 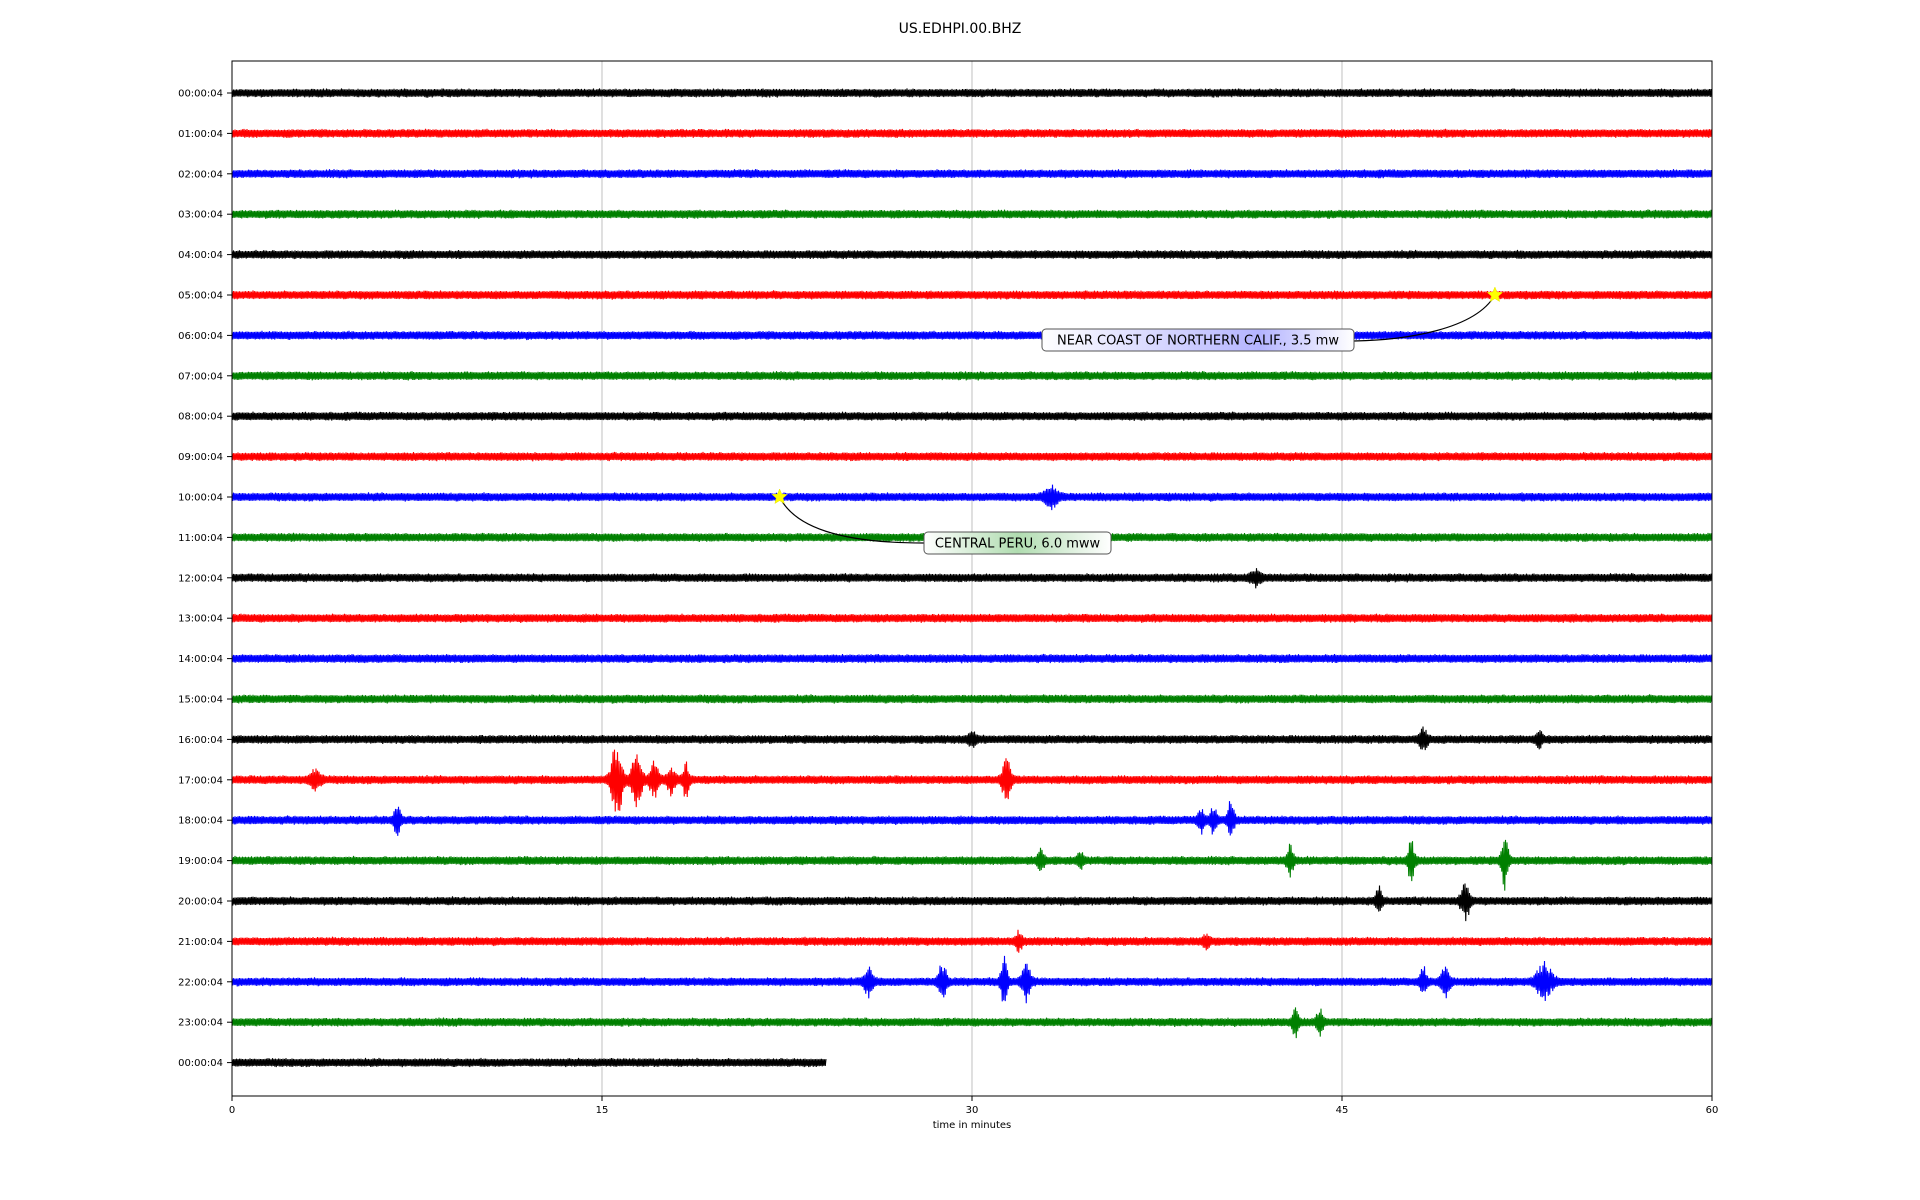 What do you see at coordinates (602, 1110) in the screenshot?
I see `x-tick-label: 15` at bounding box center [602, 1110].